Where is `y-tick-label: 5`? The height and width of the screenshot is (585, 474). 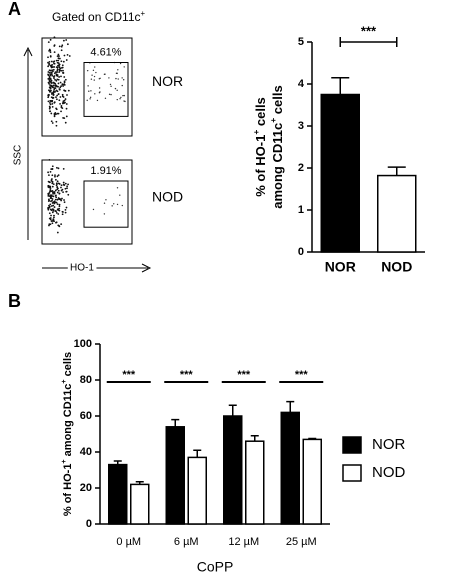 y-tick-label: 5 is located at coordinates (301, 42).